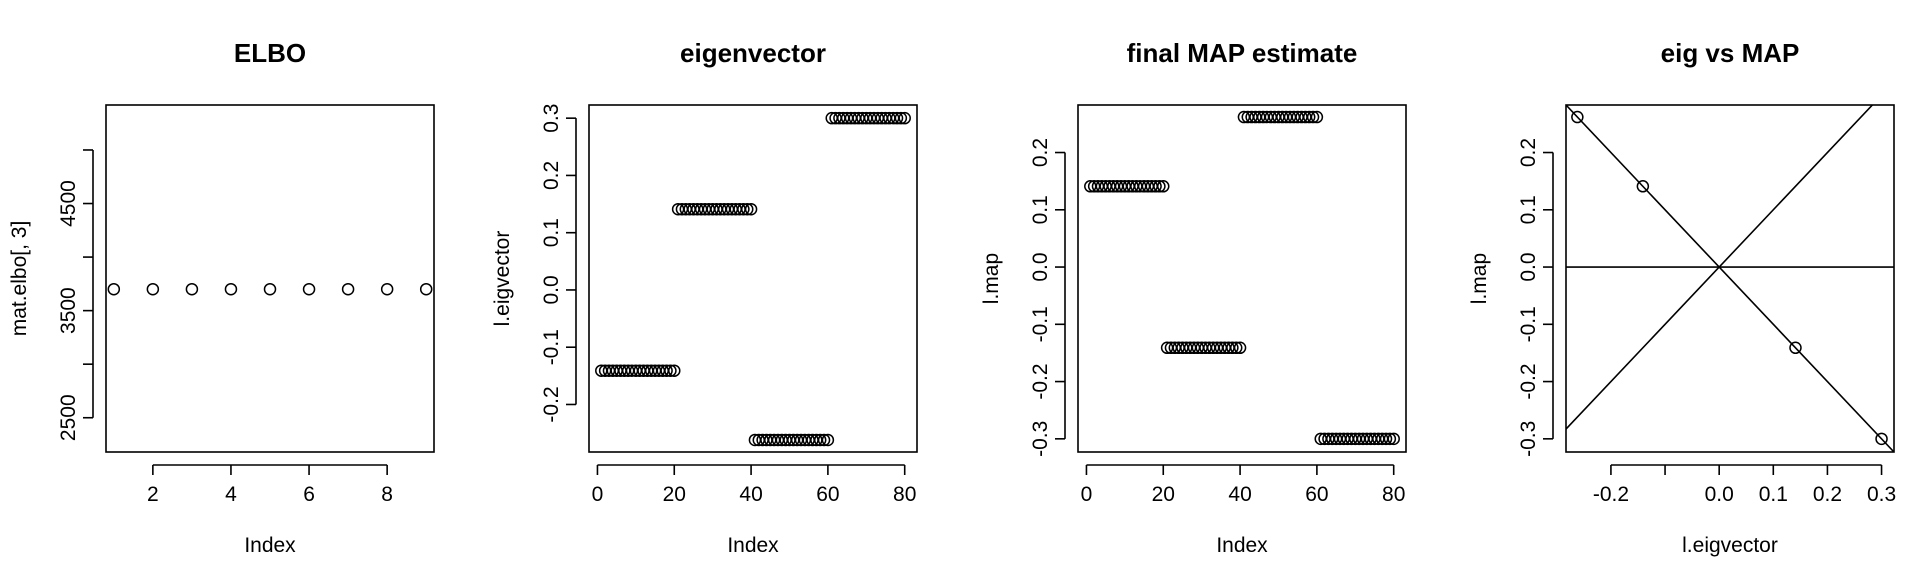  I want to click on reference-lines, so click(1730, 278).